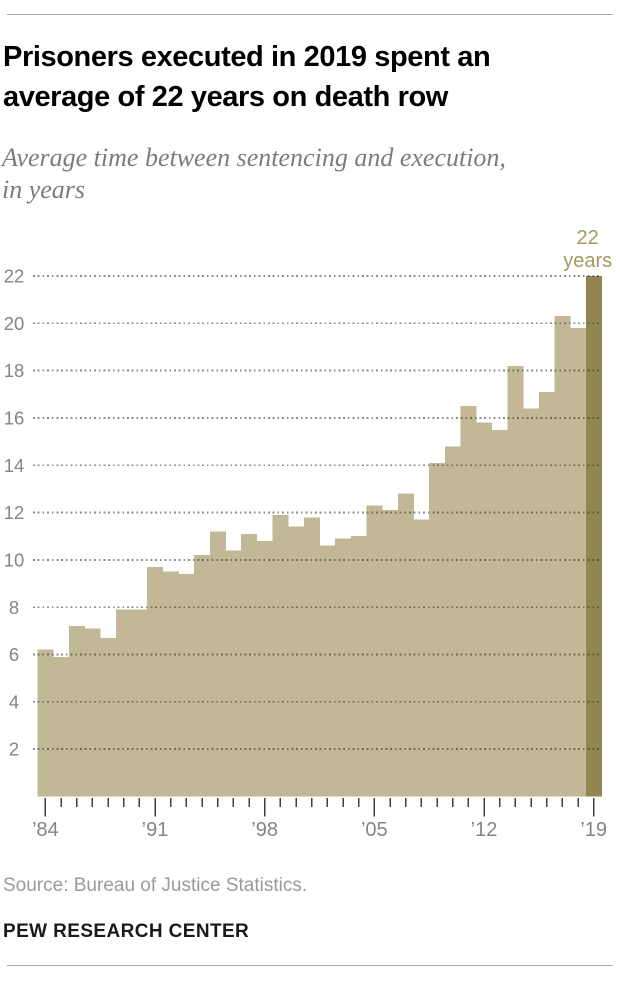 The width and height of the screenshot is (620, 984). I want to click on bar-2000, so click(296, 661).